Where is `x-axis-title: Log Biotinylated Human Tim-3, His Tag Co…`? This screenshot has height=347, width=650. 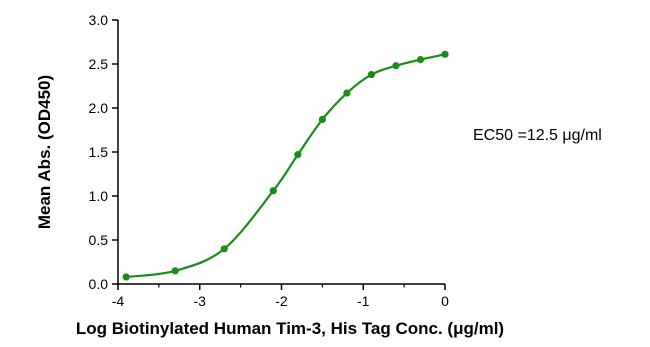
x-axis-title: Log Biotinylated Human Tim-3, His Tag Co… is located at coordinates (290, 328).